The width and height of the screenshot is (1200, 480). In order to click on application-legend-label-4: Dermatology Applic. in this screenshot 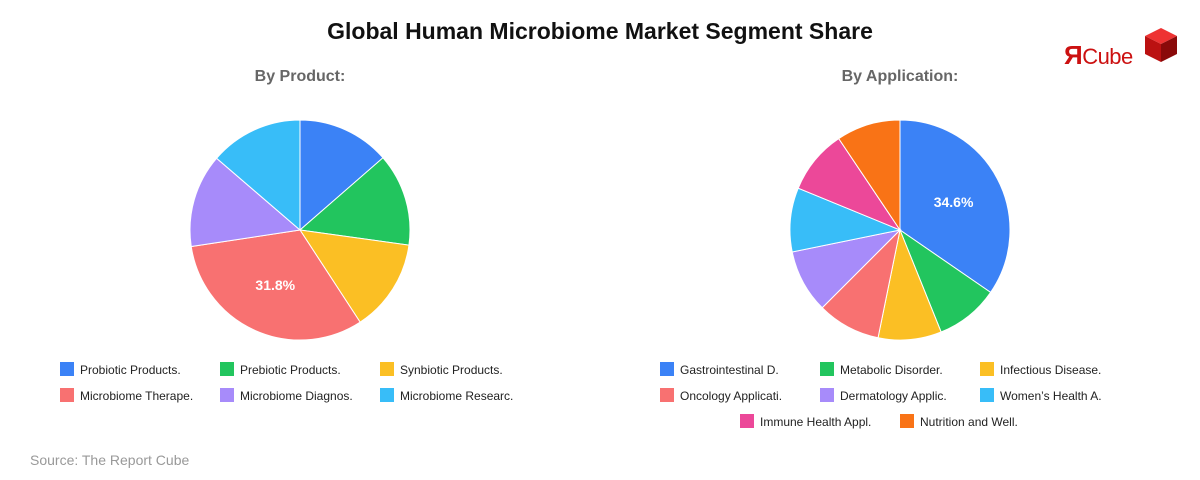, I will do `click(893, 396)`.